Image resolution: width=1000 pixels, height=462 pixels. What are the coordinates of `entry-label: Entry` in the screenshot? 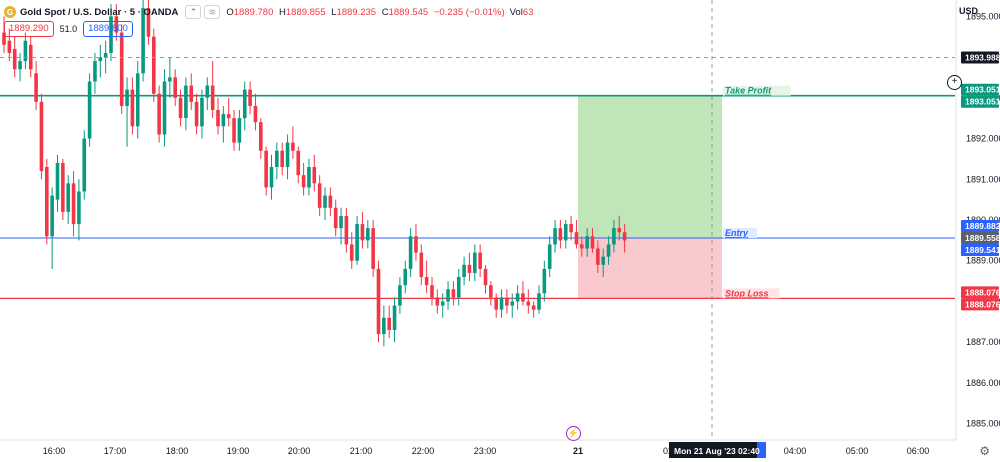 It's located at (737, 233).